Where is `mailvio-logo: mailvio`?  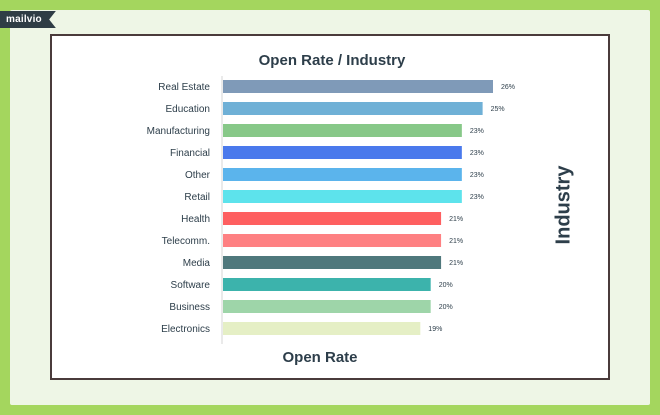 mailvio-logo: mailvio is located at coordinates (28, 19).